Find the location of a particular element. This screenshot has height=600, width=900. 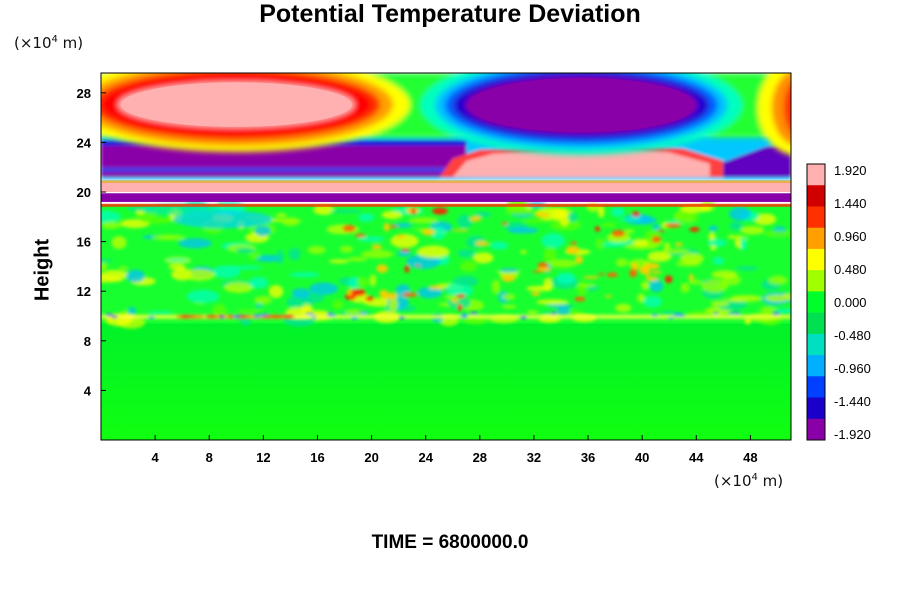

x-tick-label-7: 32 is located at coordinates (534, 457).